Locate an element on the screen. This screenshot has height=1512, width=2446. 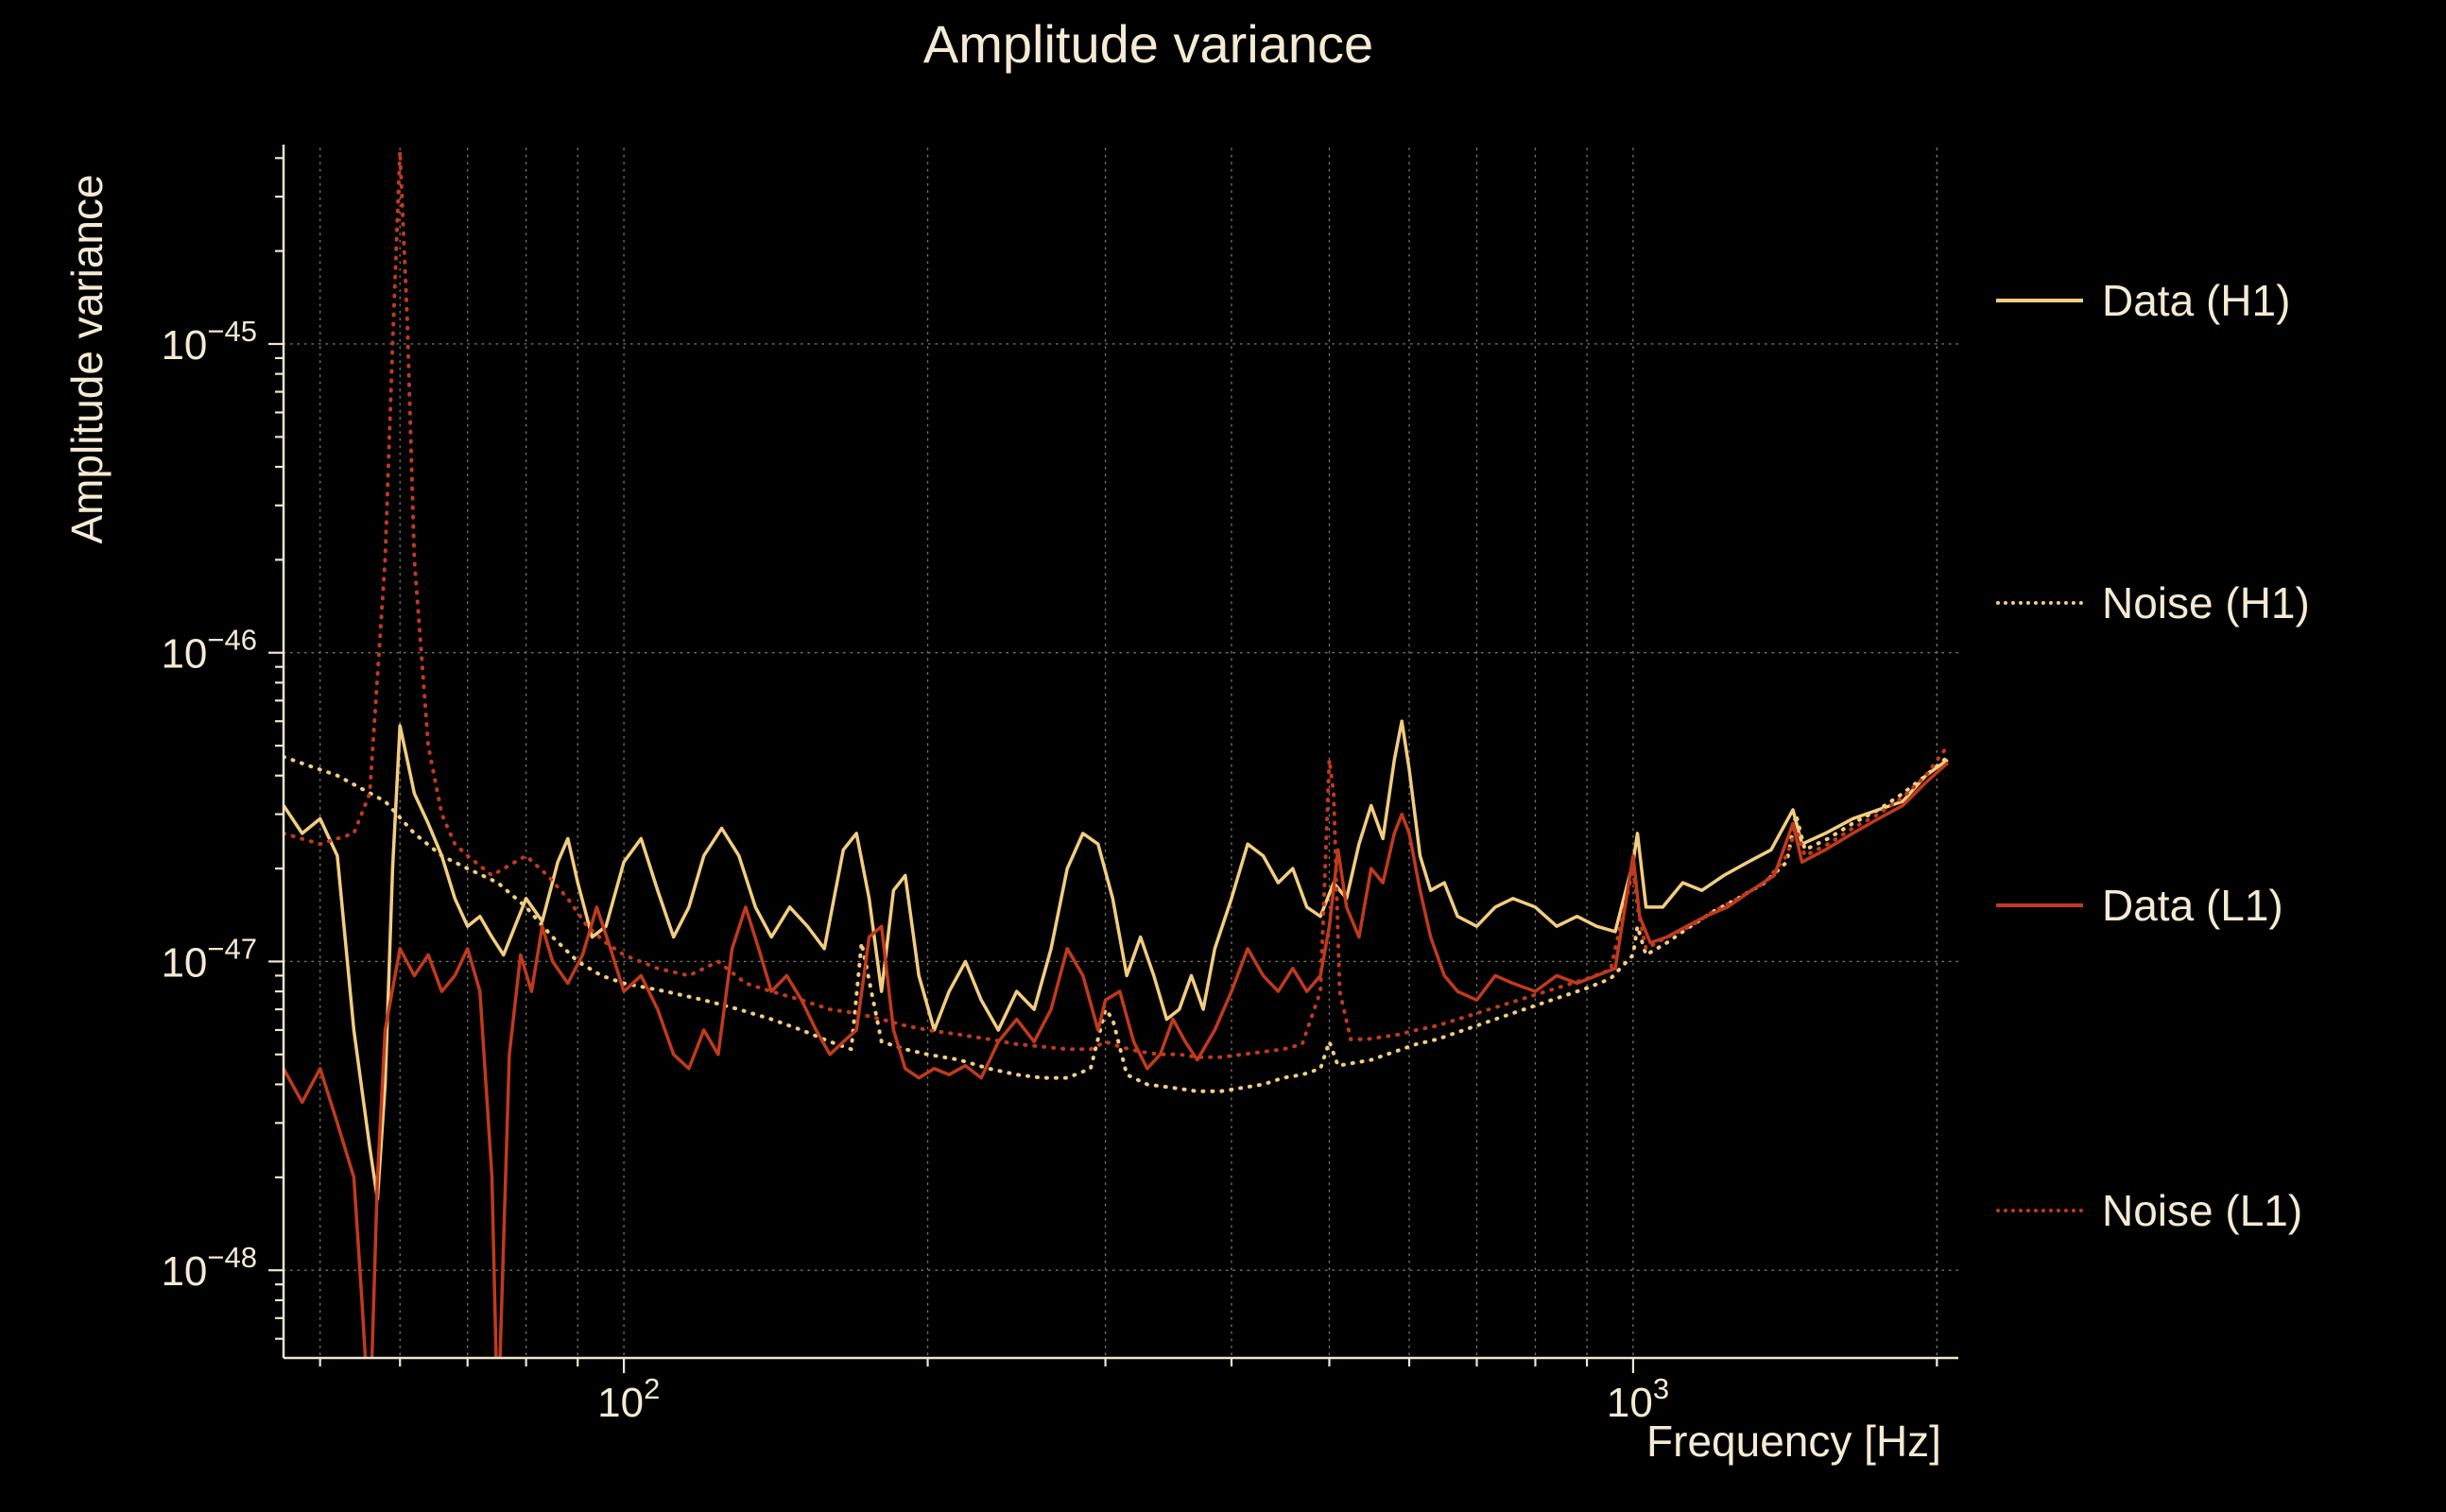
legend-label-noise-h1: Noise (H1) is located at coordinates (2206, 602).